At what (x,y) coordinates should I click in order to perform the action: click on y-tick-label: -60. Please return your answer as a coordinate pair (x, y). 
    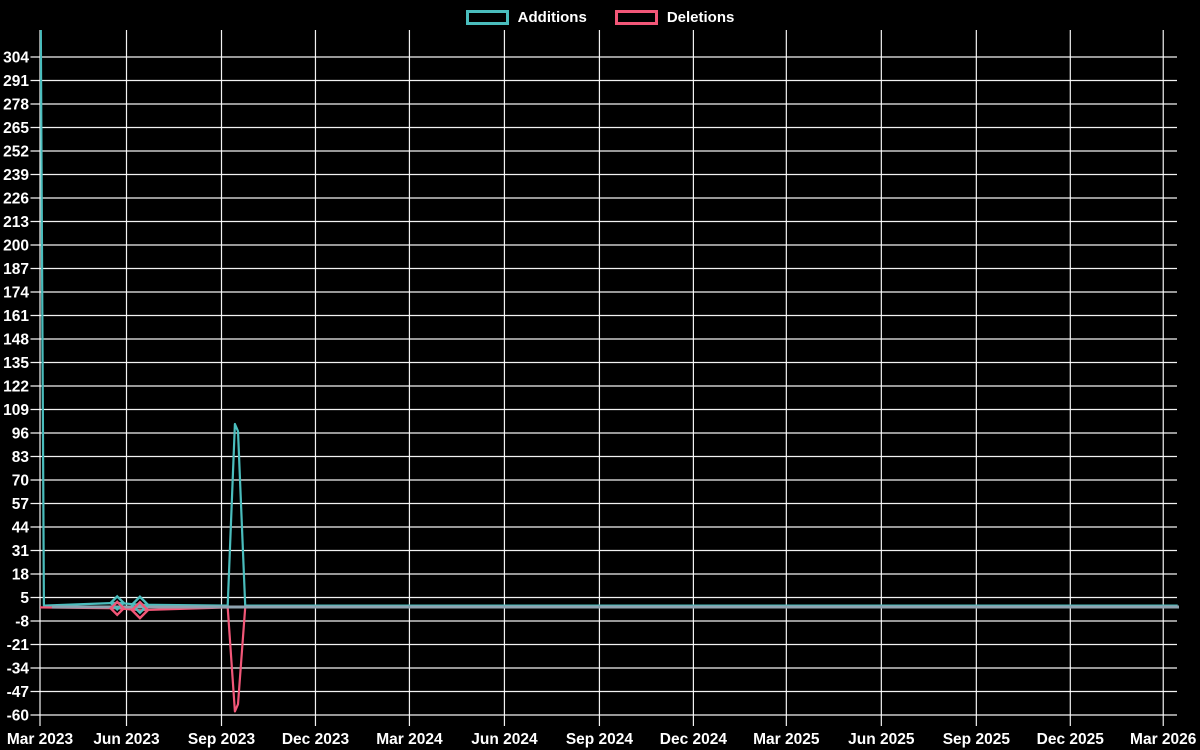
    Looking at the image, I should click on (18, 716).